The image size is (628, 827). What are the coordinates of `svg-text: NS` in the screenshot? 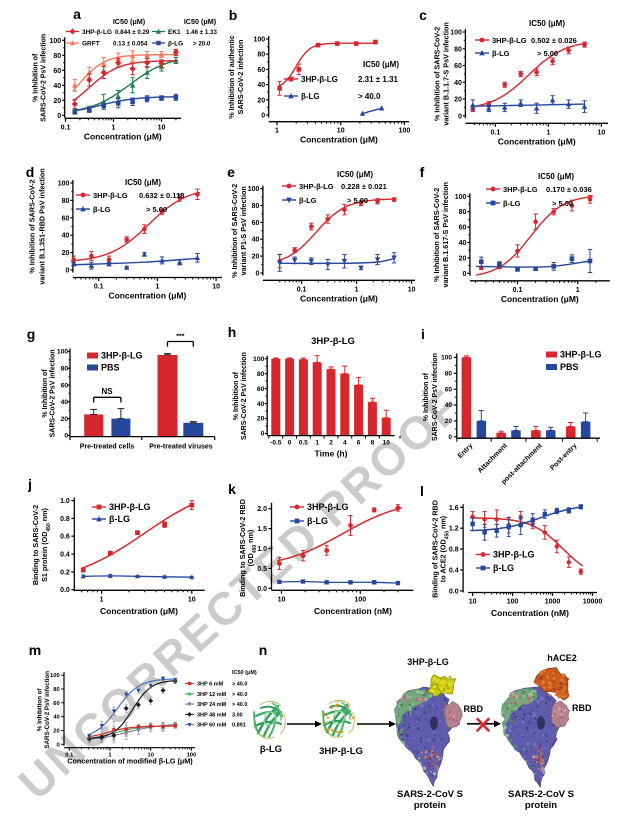 It's located at (107, 391).